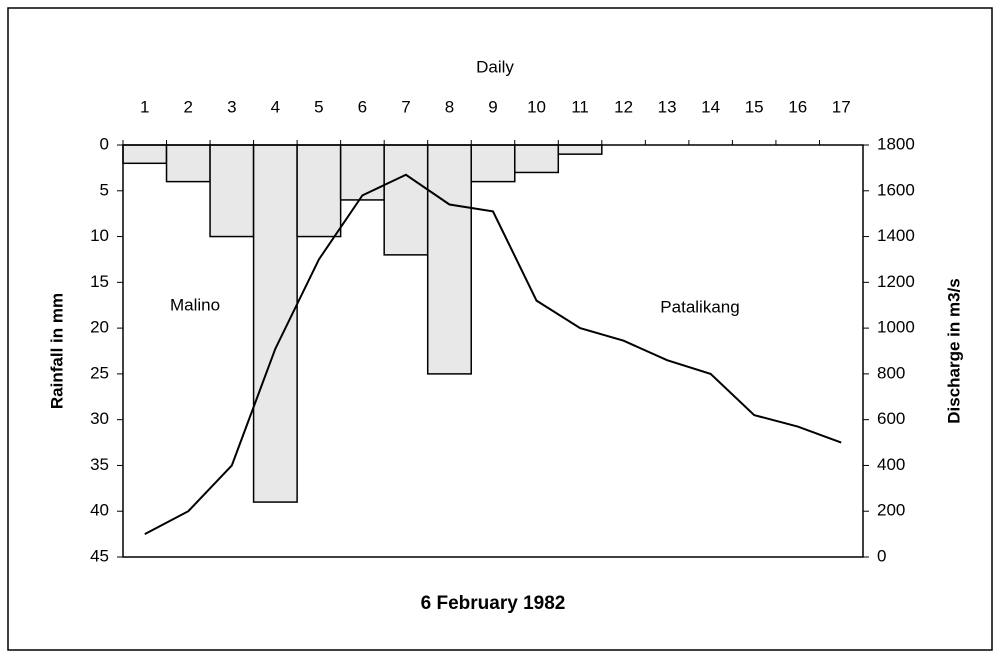 Image resolution: width=1000 pixels, height=656 pixels. I want to click on y-tick-label: 0, so click(104, 143).